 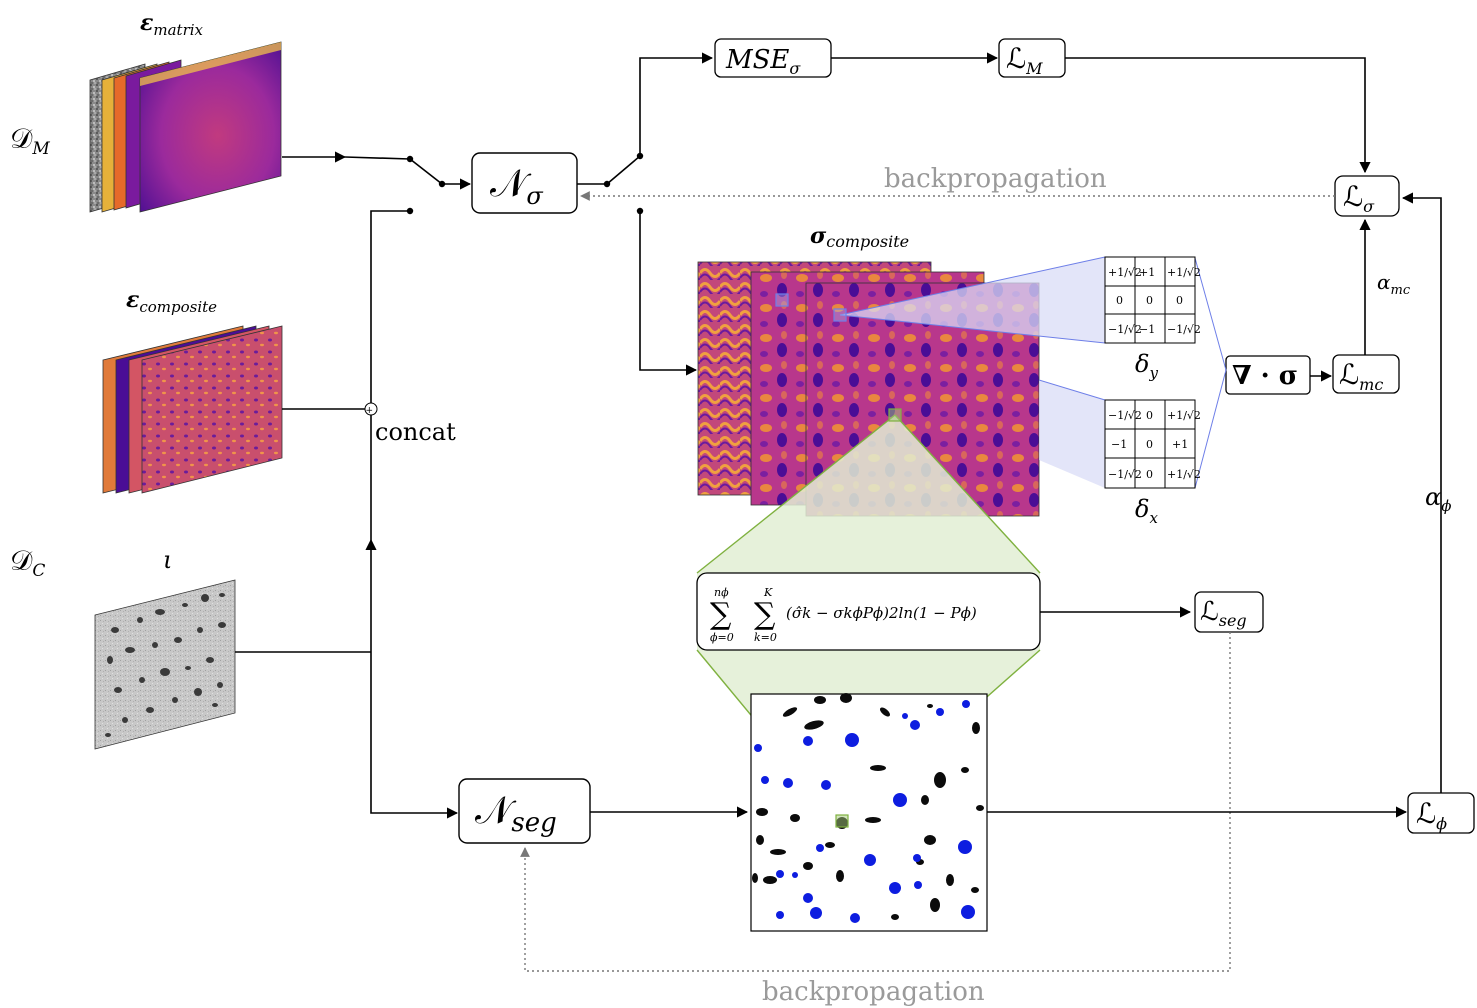 What do you see at coordinates (721, 614) in the screenshot?
I see `sum1-sign: ∑` at bounding box center [721, 614].